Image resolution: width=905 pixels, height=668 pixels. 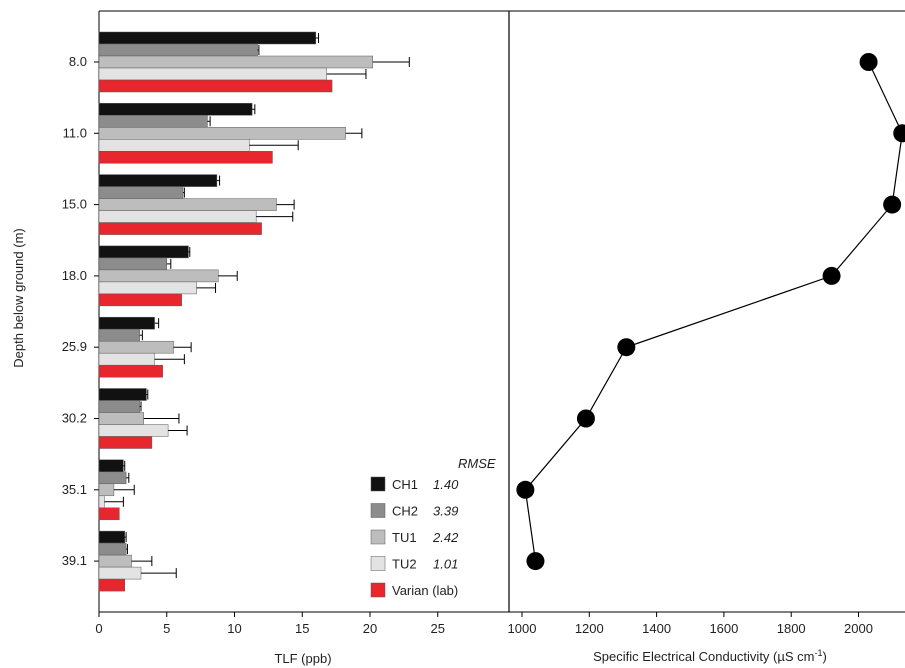 What do you see at coordinates (477, 463) in the screenshot?
I see `legend-header: RMSE` at bounding box center [477, 463].